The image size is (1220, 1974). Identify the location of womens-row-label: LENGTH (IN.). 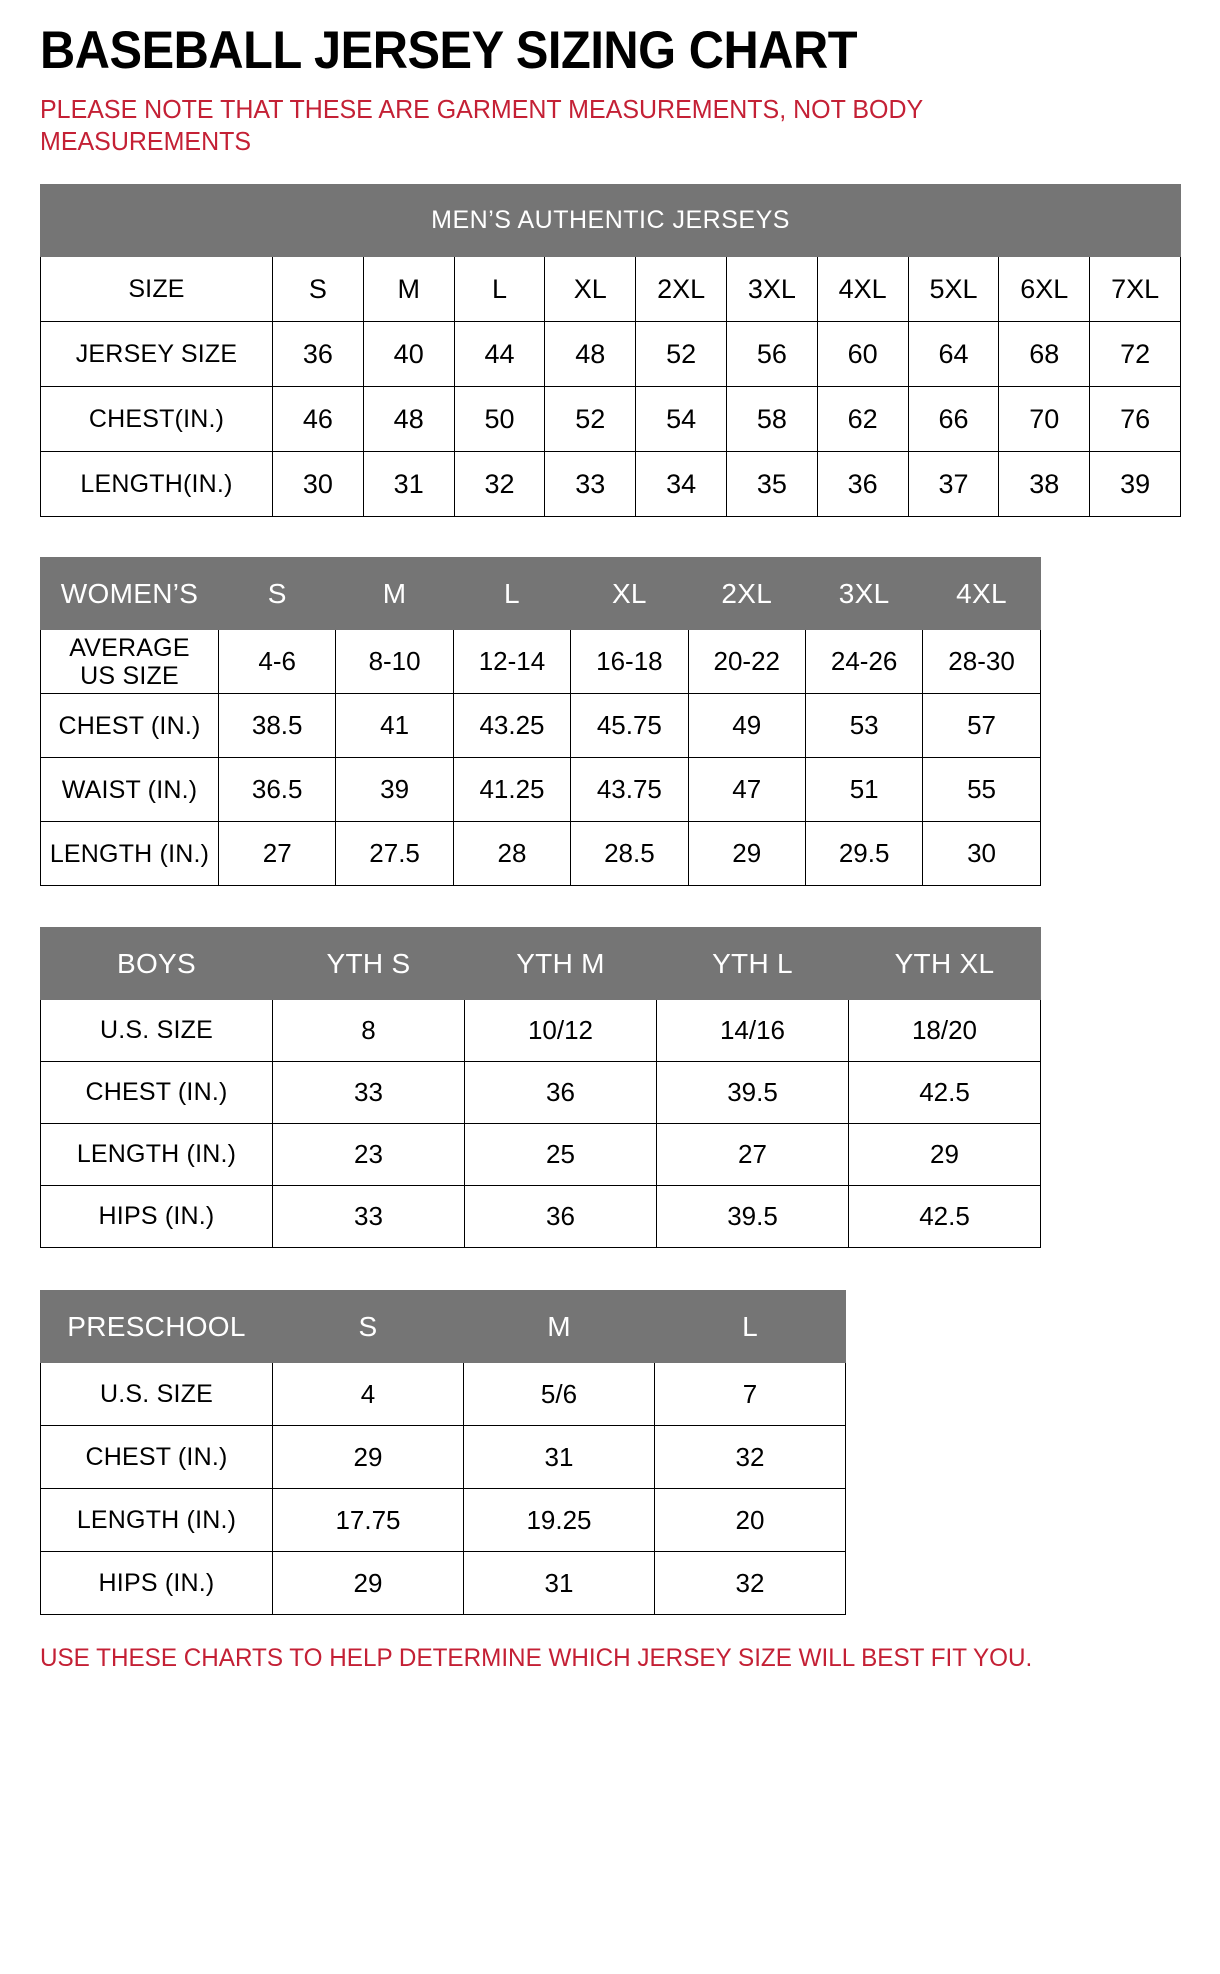
(129, 853).